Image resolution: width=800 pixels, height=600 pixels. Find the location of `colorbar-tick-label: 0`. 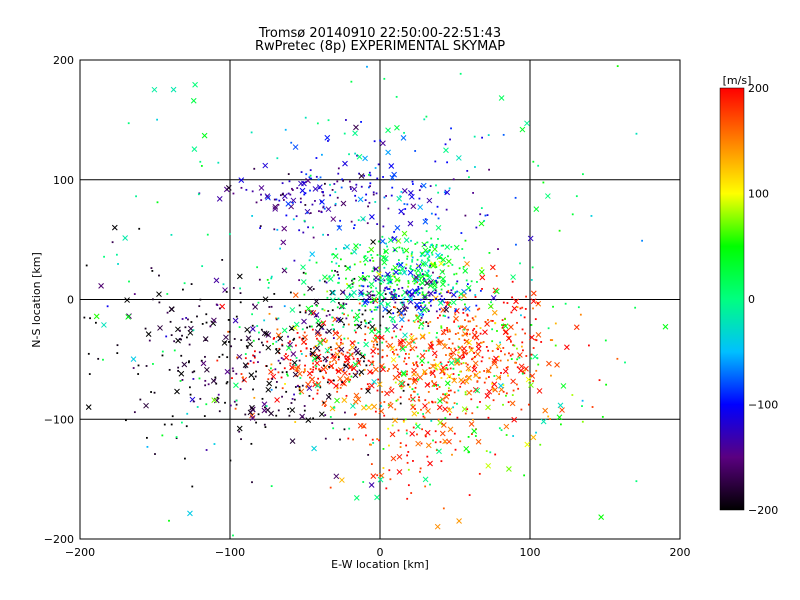

colorbar-tick-label: 0 is located at coordinates (751, 299).